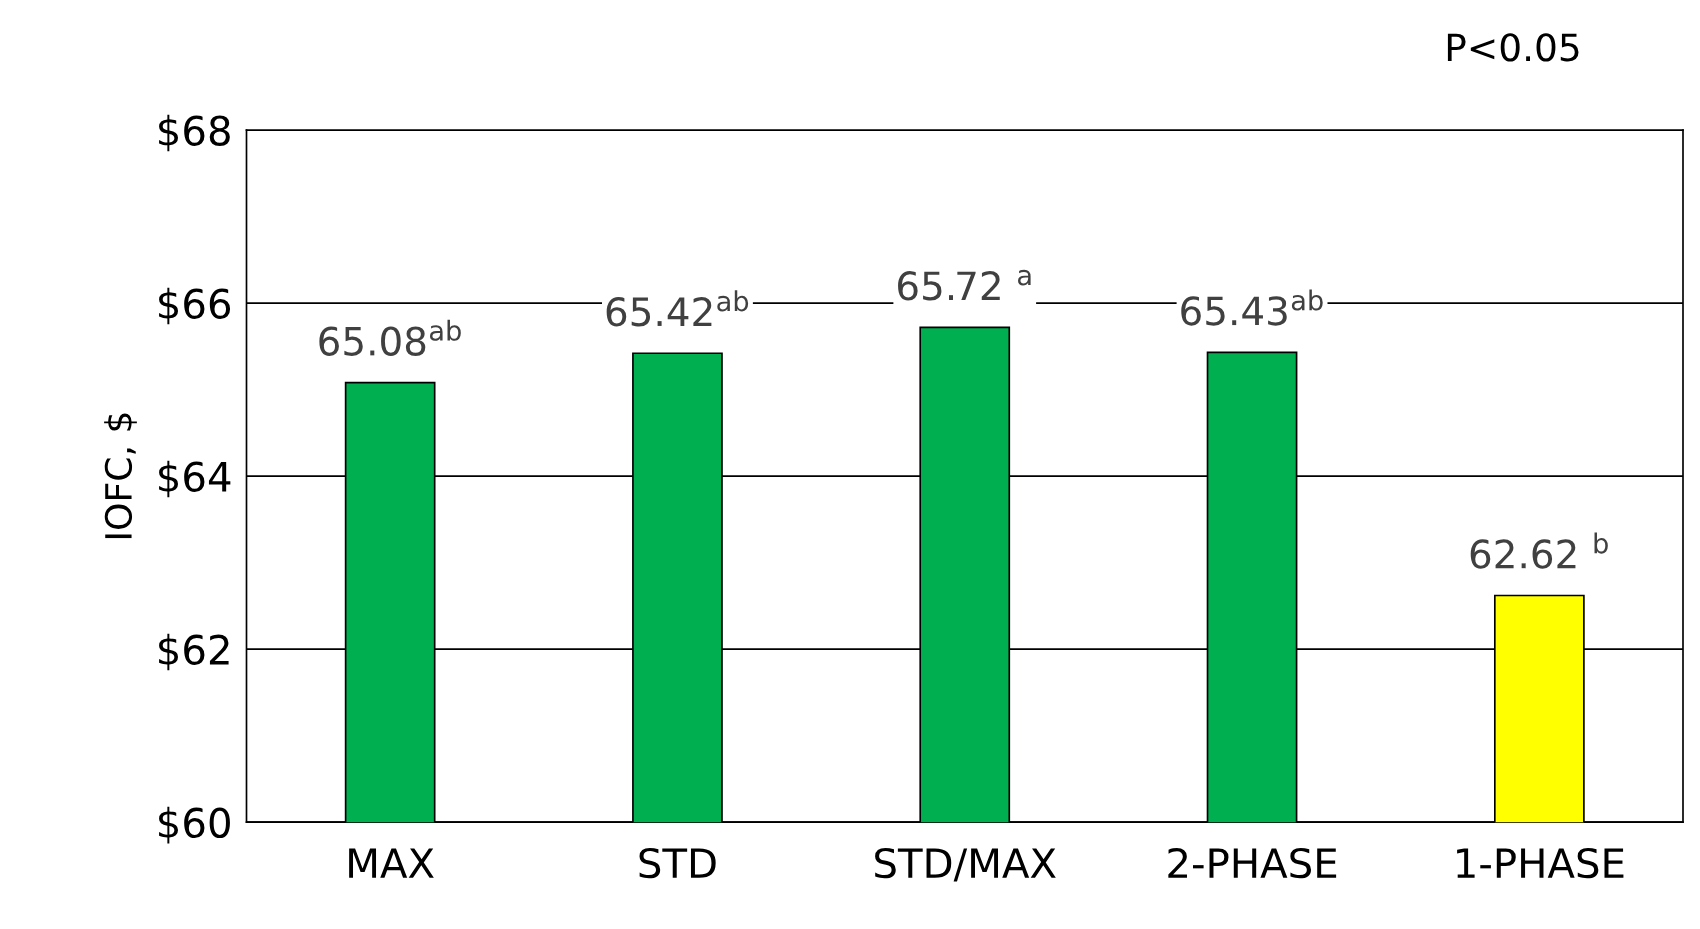 This screenshot has height=929, width=1700. Describe the element at coordinates (1513, 47) in the screenshot. I see `text: P<0.05` at that location.